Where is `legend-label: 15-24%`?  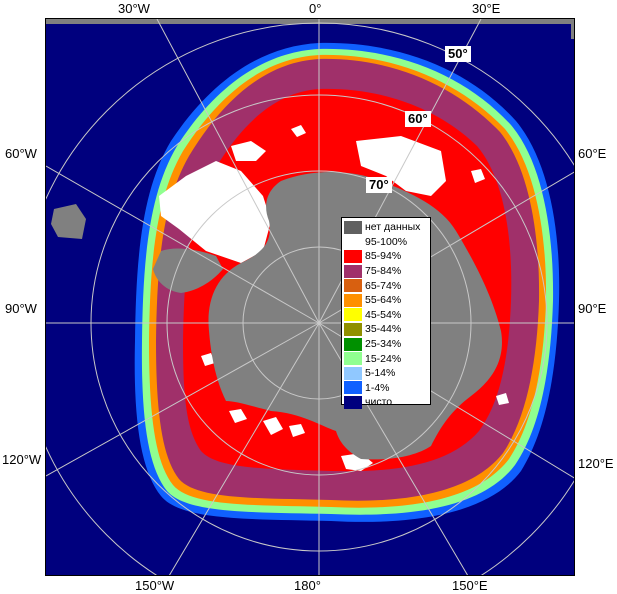 legend-label: 15-24% is located at coordinates (383, 358).